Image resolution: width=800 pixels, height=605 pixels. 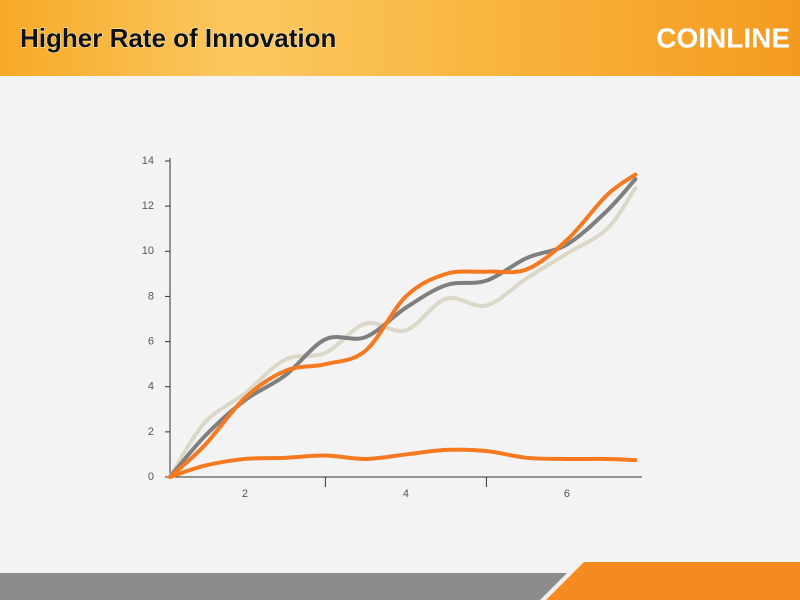 What do you see at coordinates (403, 463) in the screenshot?
I see `data-line` at bounding box center [403, 463].